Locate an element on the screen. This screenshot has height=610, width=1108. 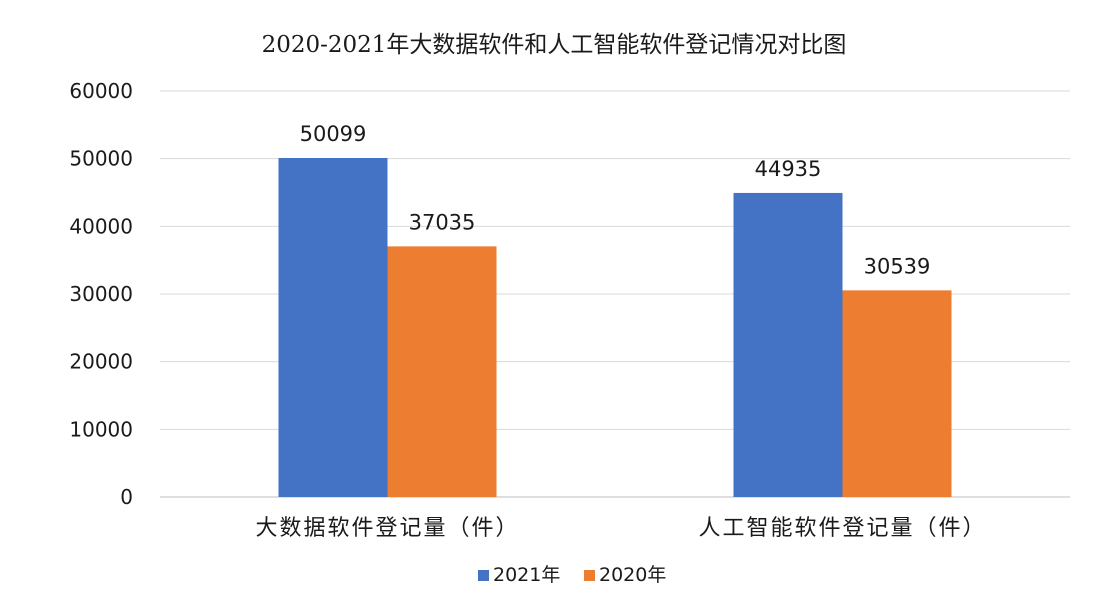
legend-label: 2021年 is located at coordinates (526, 575).